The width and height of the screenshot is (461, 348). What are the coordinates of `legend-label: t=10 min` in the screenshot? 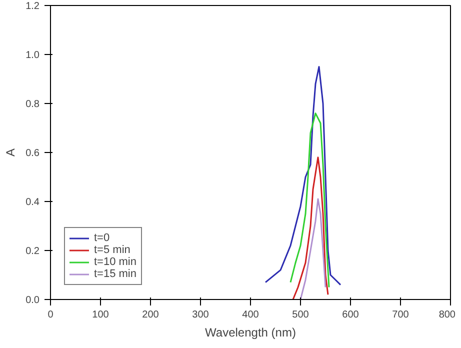 It's located at (115, 262).